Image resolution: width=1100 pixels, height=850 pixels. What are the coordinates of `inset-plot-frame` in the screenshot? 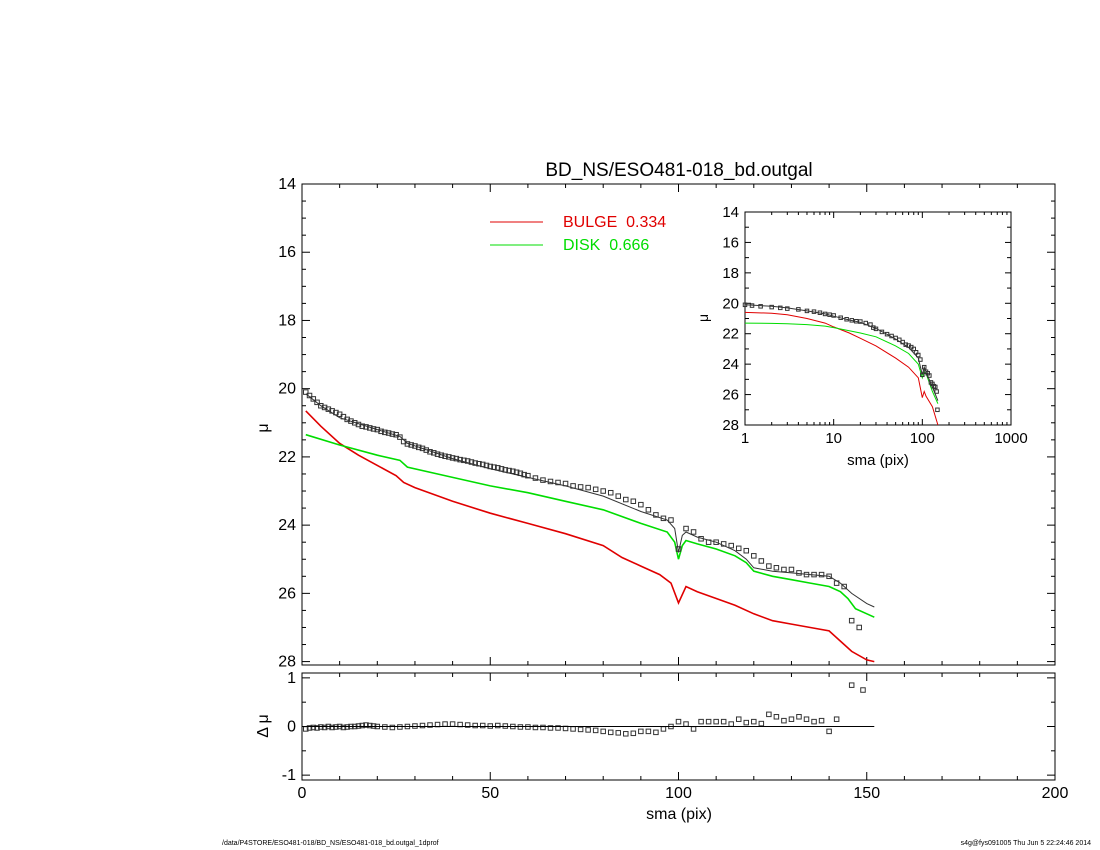 It's located at (878, 318).